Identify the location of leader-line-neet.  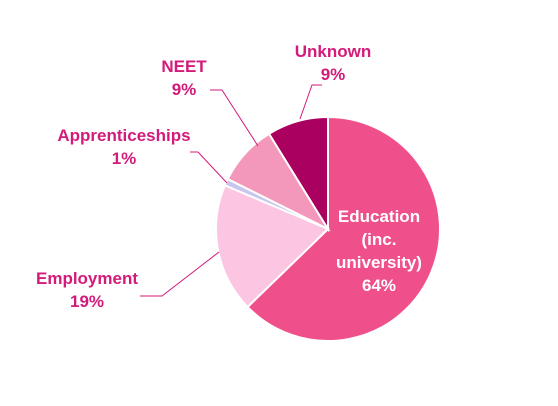
(234, 118).